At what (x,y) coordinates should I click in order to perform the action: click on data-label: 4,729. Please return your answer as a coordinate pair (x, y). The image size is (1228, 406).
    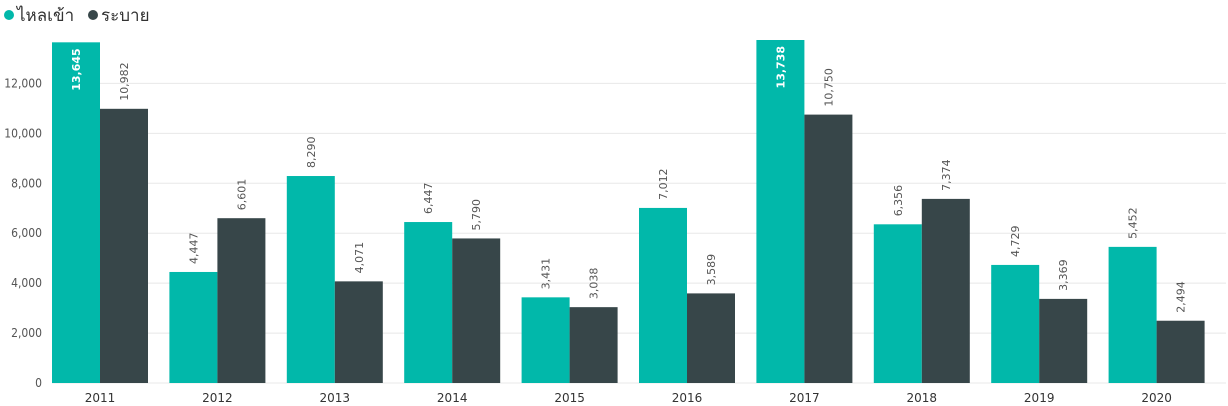
    Looking at the image, I should click on (1015, 240).